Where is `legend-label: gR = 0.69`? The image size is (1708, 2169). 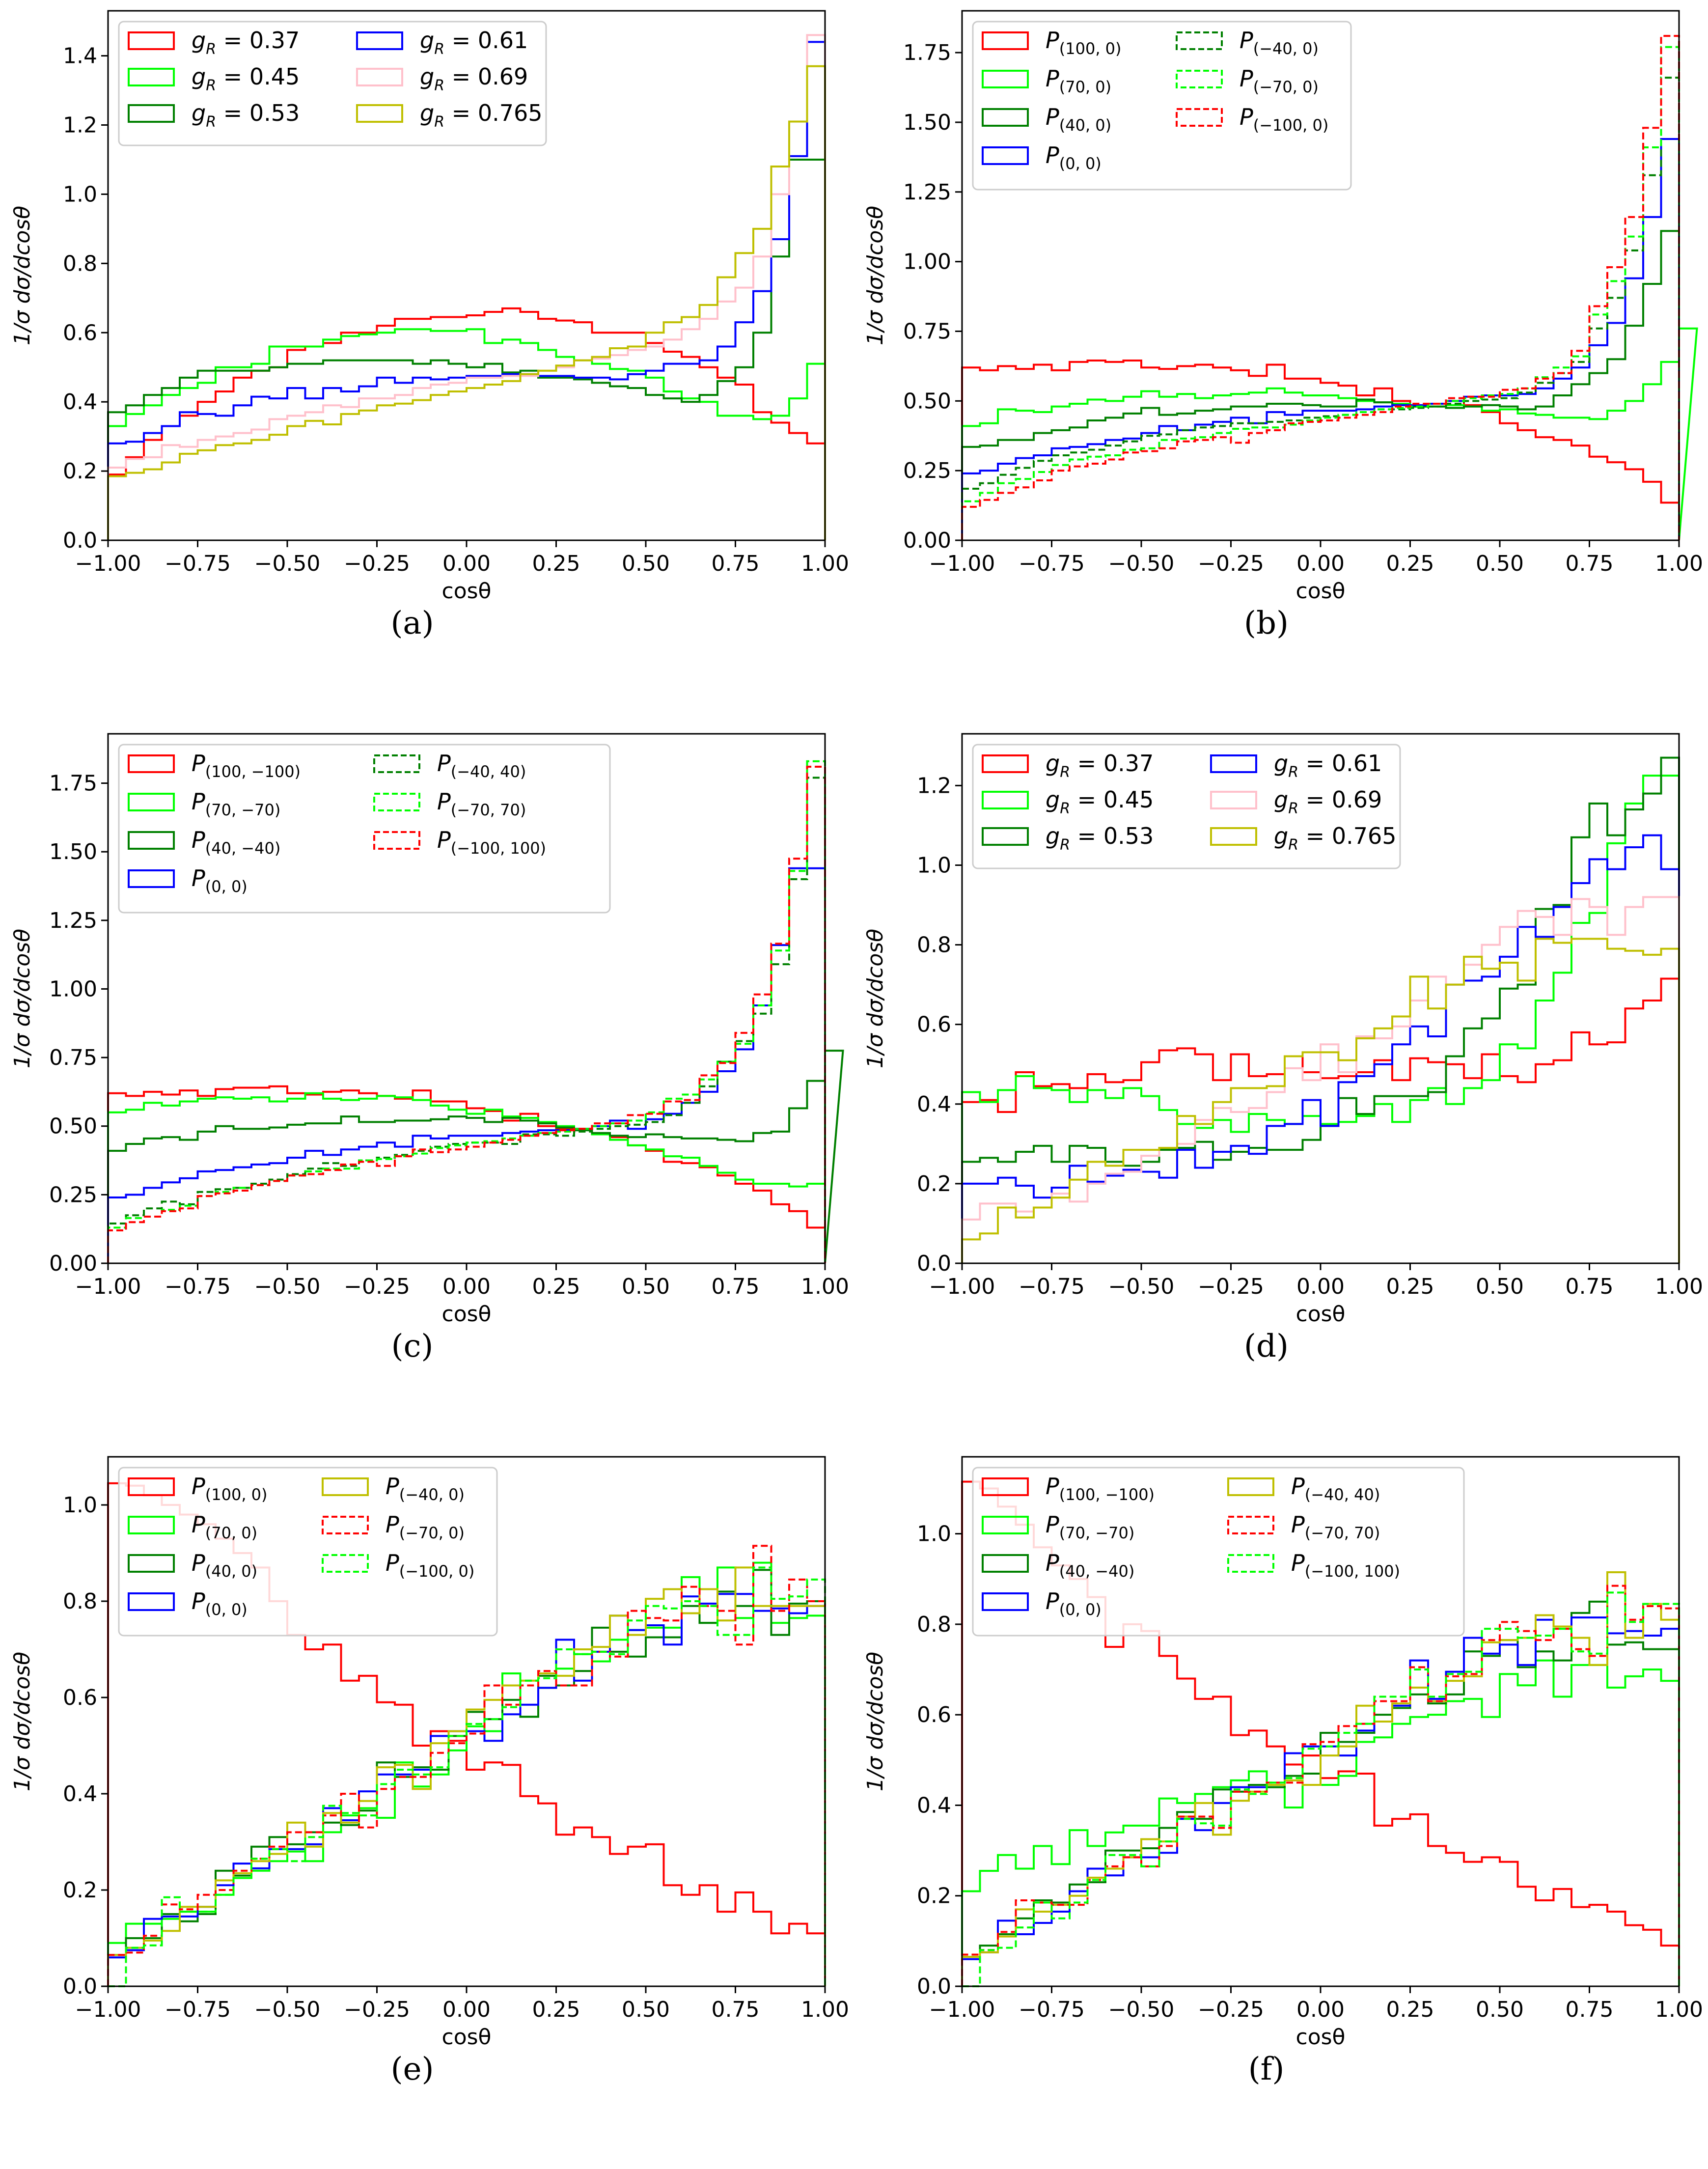
legend-label: gR = 0.69 is located at coordinates (474, 78).